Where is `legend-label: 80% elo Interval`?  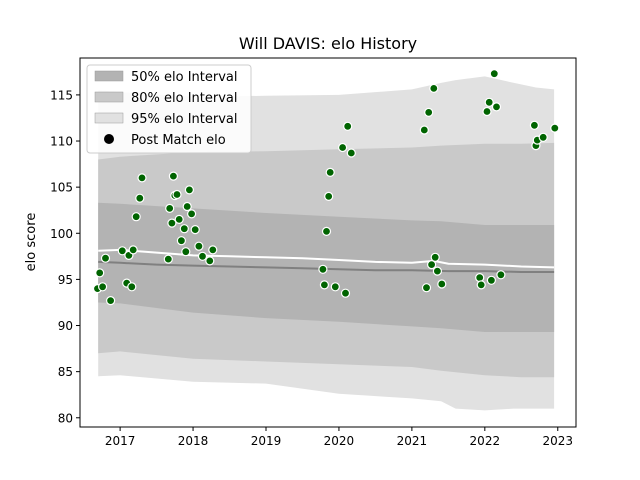
legend-label: 80% elo Interval is located at coordinates (184, 98).